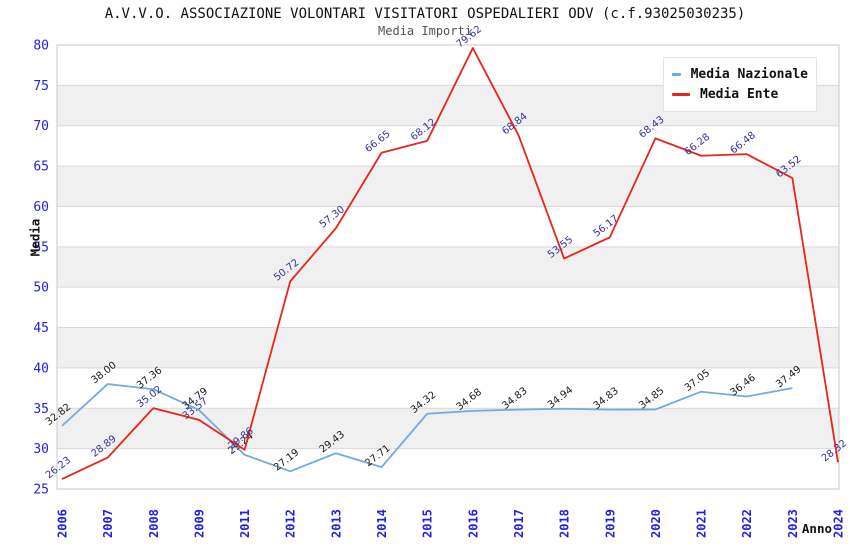 The height and width of the screenshot is (550, 850). What do you see at coordinates (41, 207) in the screenshot?
I see `y-tick-label: 60` at bounding box center [41, 207].